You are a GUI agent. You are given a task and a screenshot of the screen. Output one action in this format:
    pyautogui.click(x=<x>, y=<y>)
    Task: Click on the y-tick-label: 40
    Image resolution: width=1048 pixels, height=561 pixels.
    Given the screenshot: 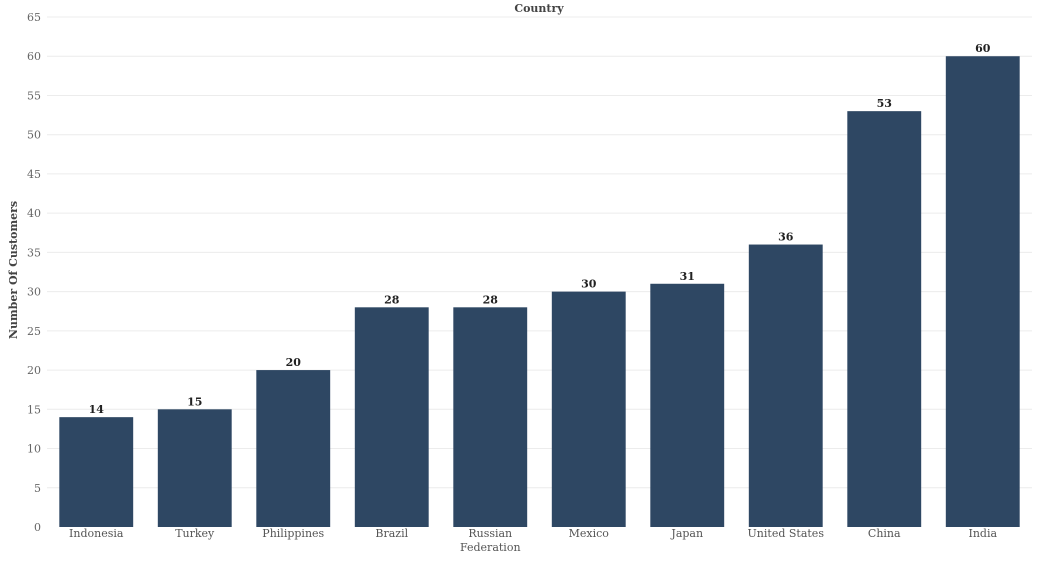 What is the action you would take?
    pyautogui.click(x=34, y=213)
    